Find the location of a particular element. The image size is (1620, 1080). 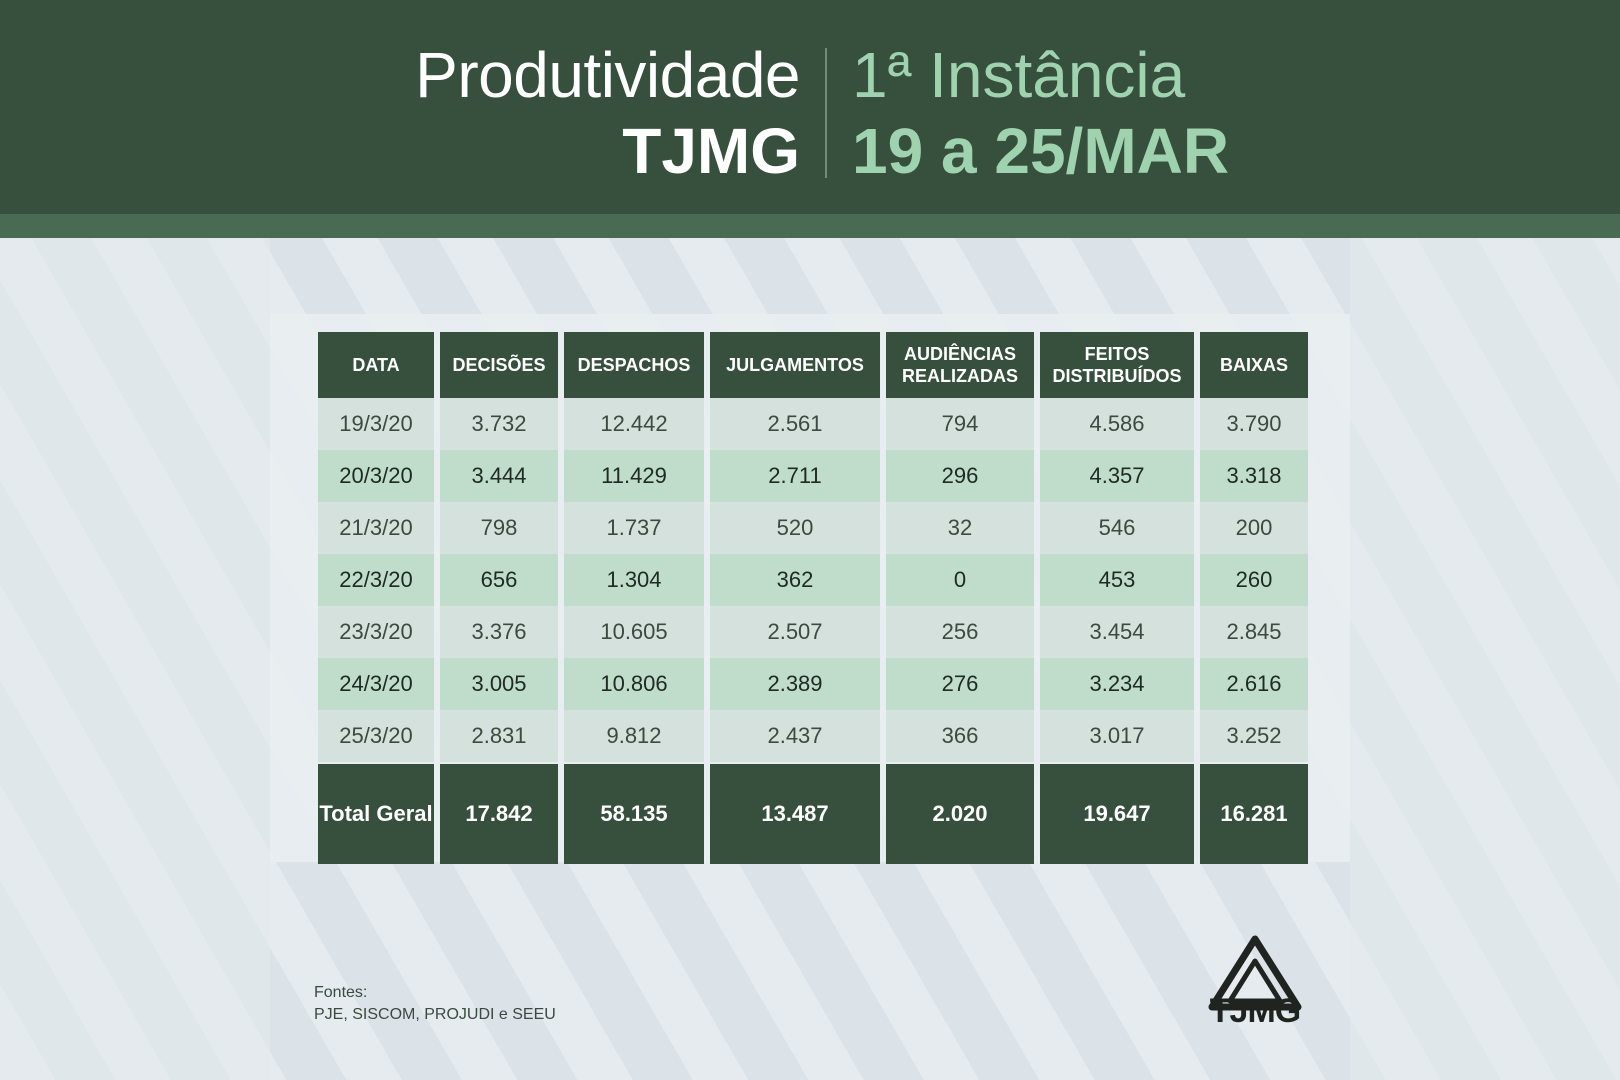

value-cell: 798 is located at coordinates (499, 528).